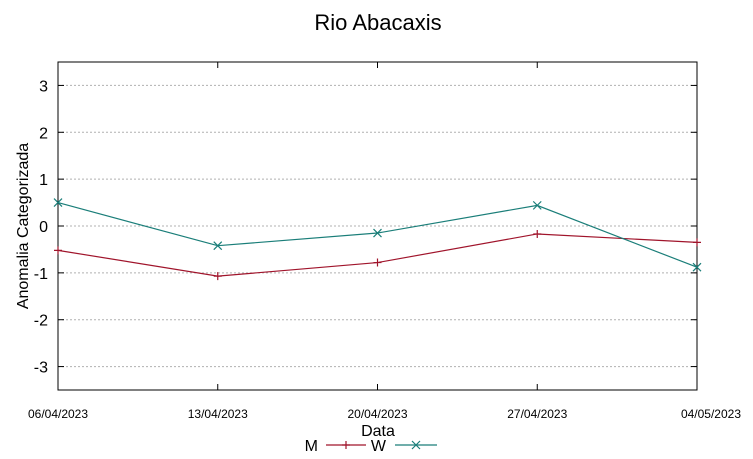  I want to click on legend-label: W, so click(379, 446).